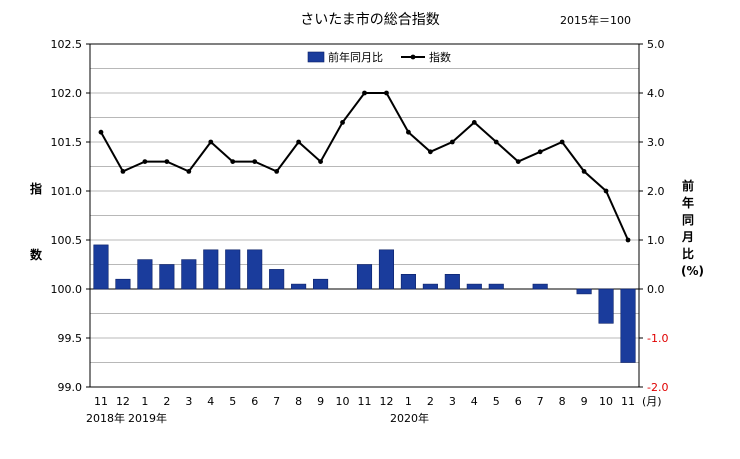  Describe the element at coordinates (413, 57) in the screenshot. I see `legend-line-marker` at that location.